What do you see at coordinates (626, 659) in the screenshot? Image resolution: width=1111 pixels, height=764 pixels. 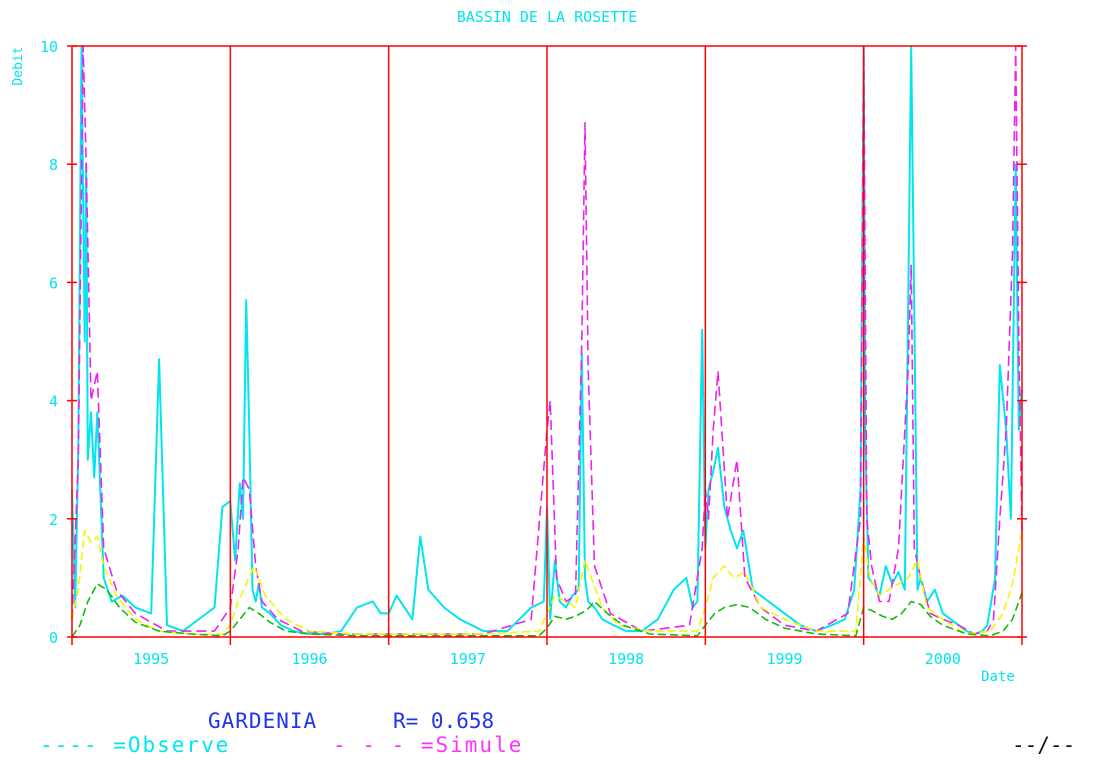 I see `x-tick-label: 1998` at bounding box center [626, 659].